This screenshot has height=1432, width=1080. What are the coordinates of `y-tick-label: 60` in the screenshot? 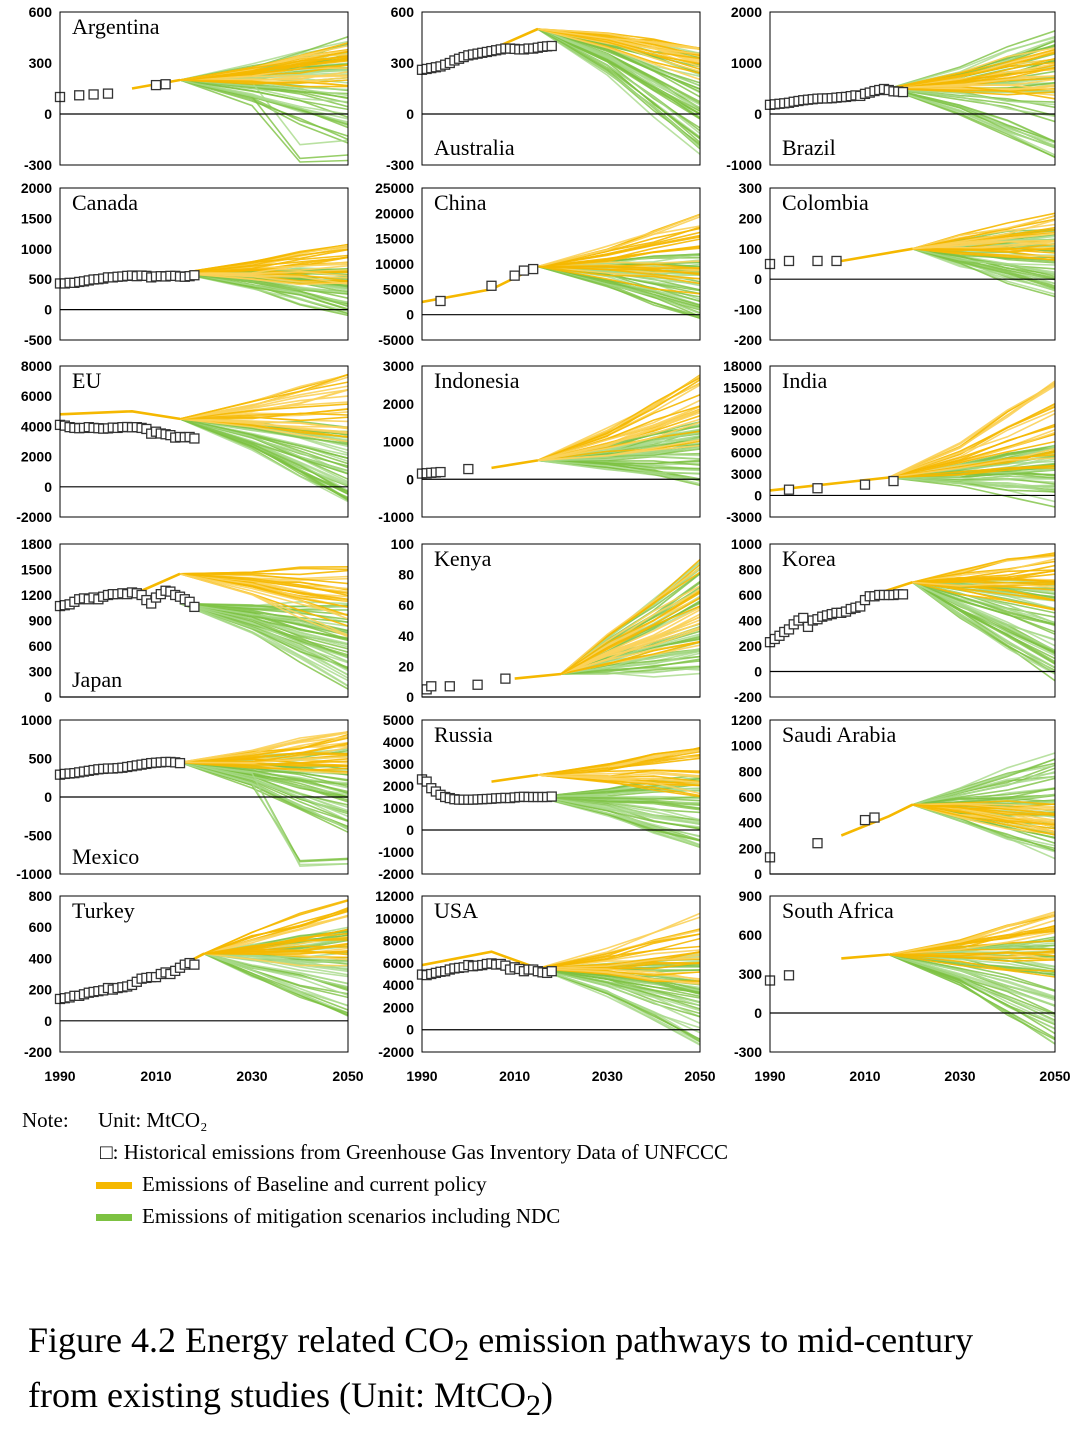 It's located at (406, 605).